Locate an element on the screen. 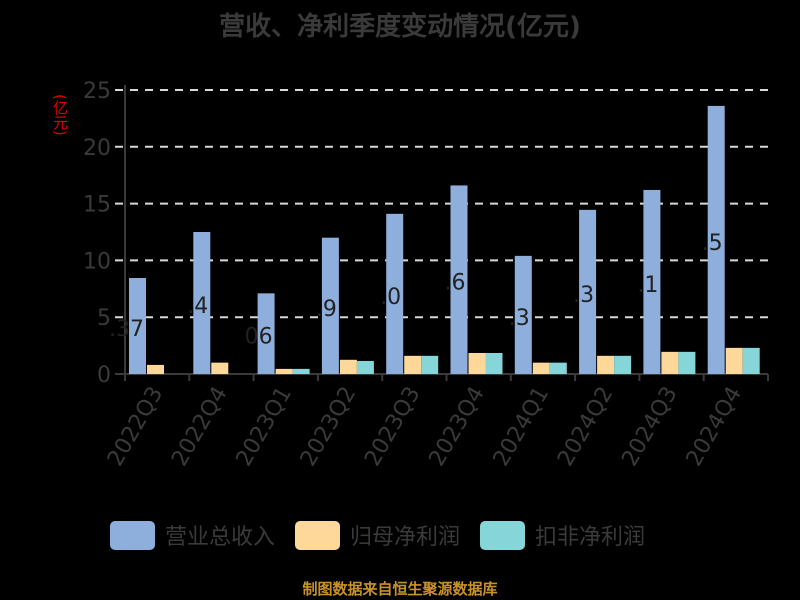  x-tick-label: 2022Q4 is located at coordinates (199, 427).